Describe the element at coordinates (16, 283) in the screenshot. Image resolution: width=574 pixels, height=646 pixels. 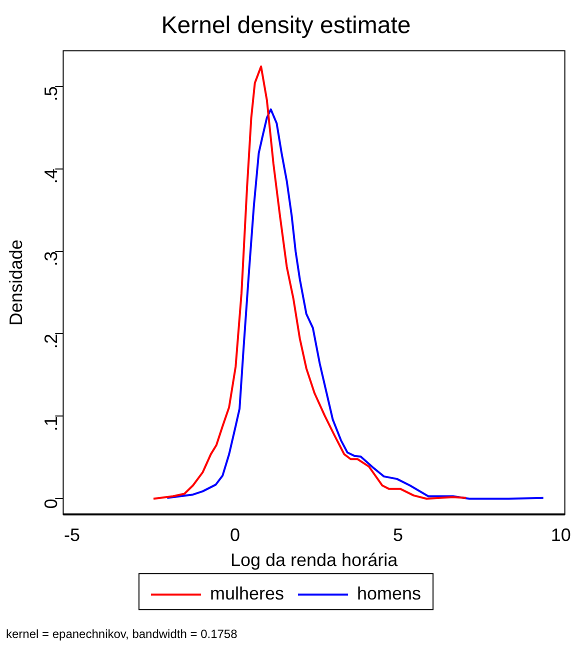
I see `y-axis-title: Densidade` at that location.